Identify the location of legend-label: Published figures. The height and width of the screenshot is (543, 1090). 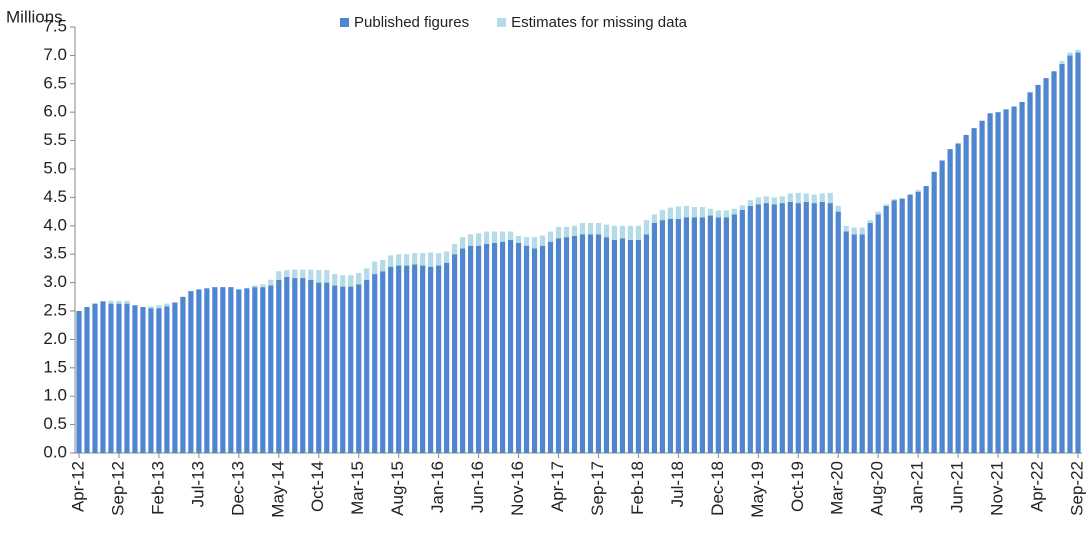
(411, 22).